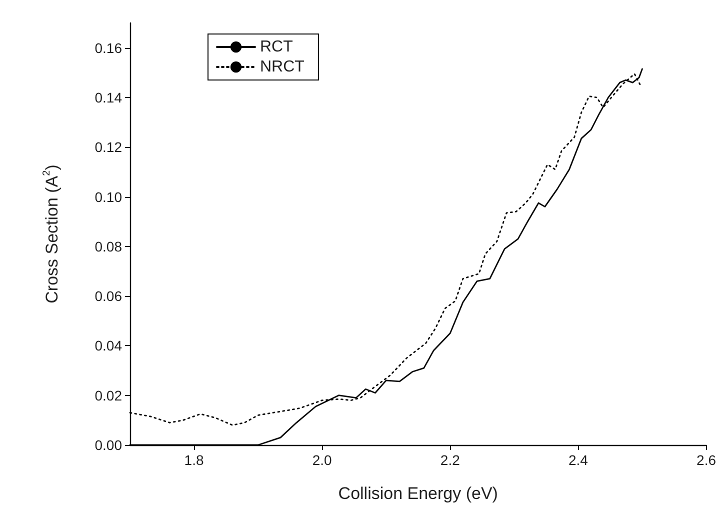 The width and height of the screenshot is (727, 519). Describe the element at coordinates (706, 460) in the screenshot. I see `x-tick-label: 2.6` at that location.